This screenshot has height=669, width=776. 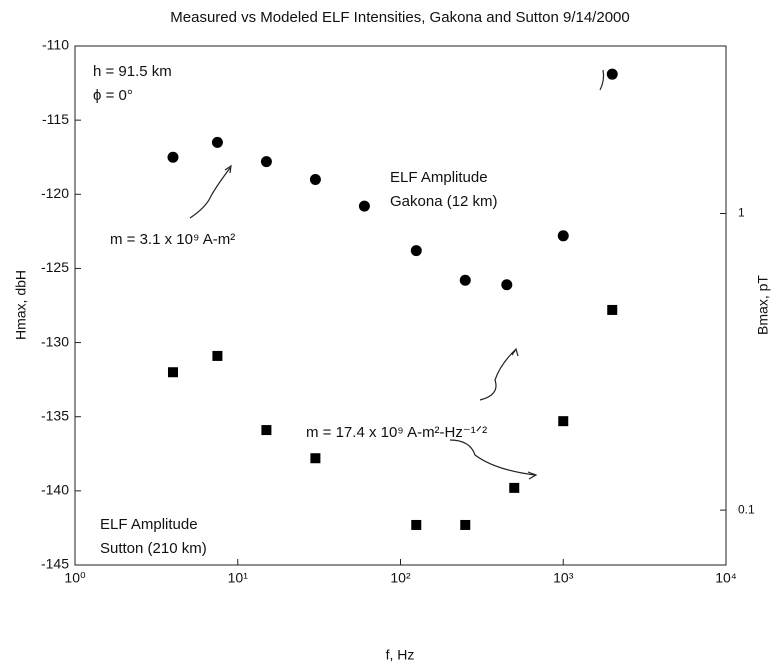 I want to click on x-tick-label: 10¹, so click(x=238, y=578).